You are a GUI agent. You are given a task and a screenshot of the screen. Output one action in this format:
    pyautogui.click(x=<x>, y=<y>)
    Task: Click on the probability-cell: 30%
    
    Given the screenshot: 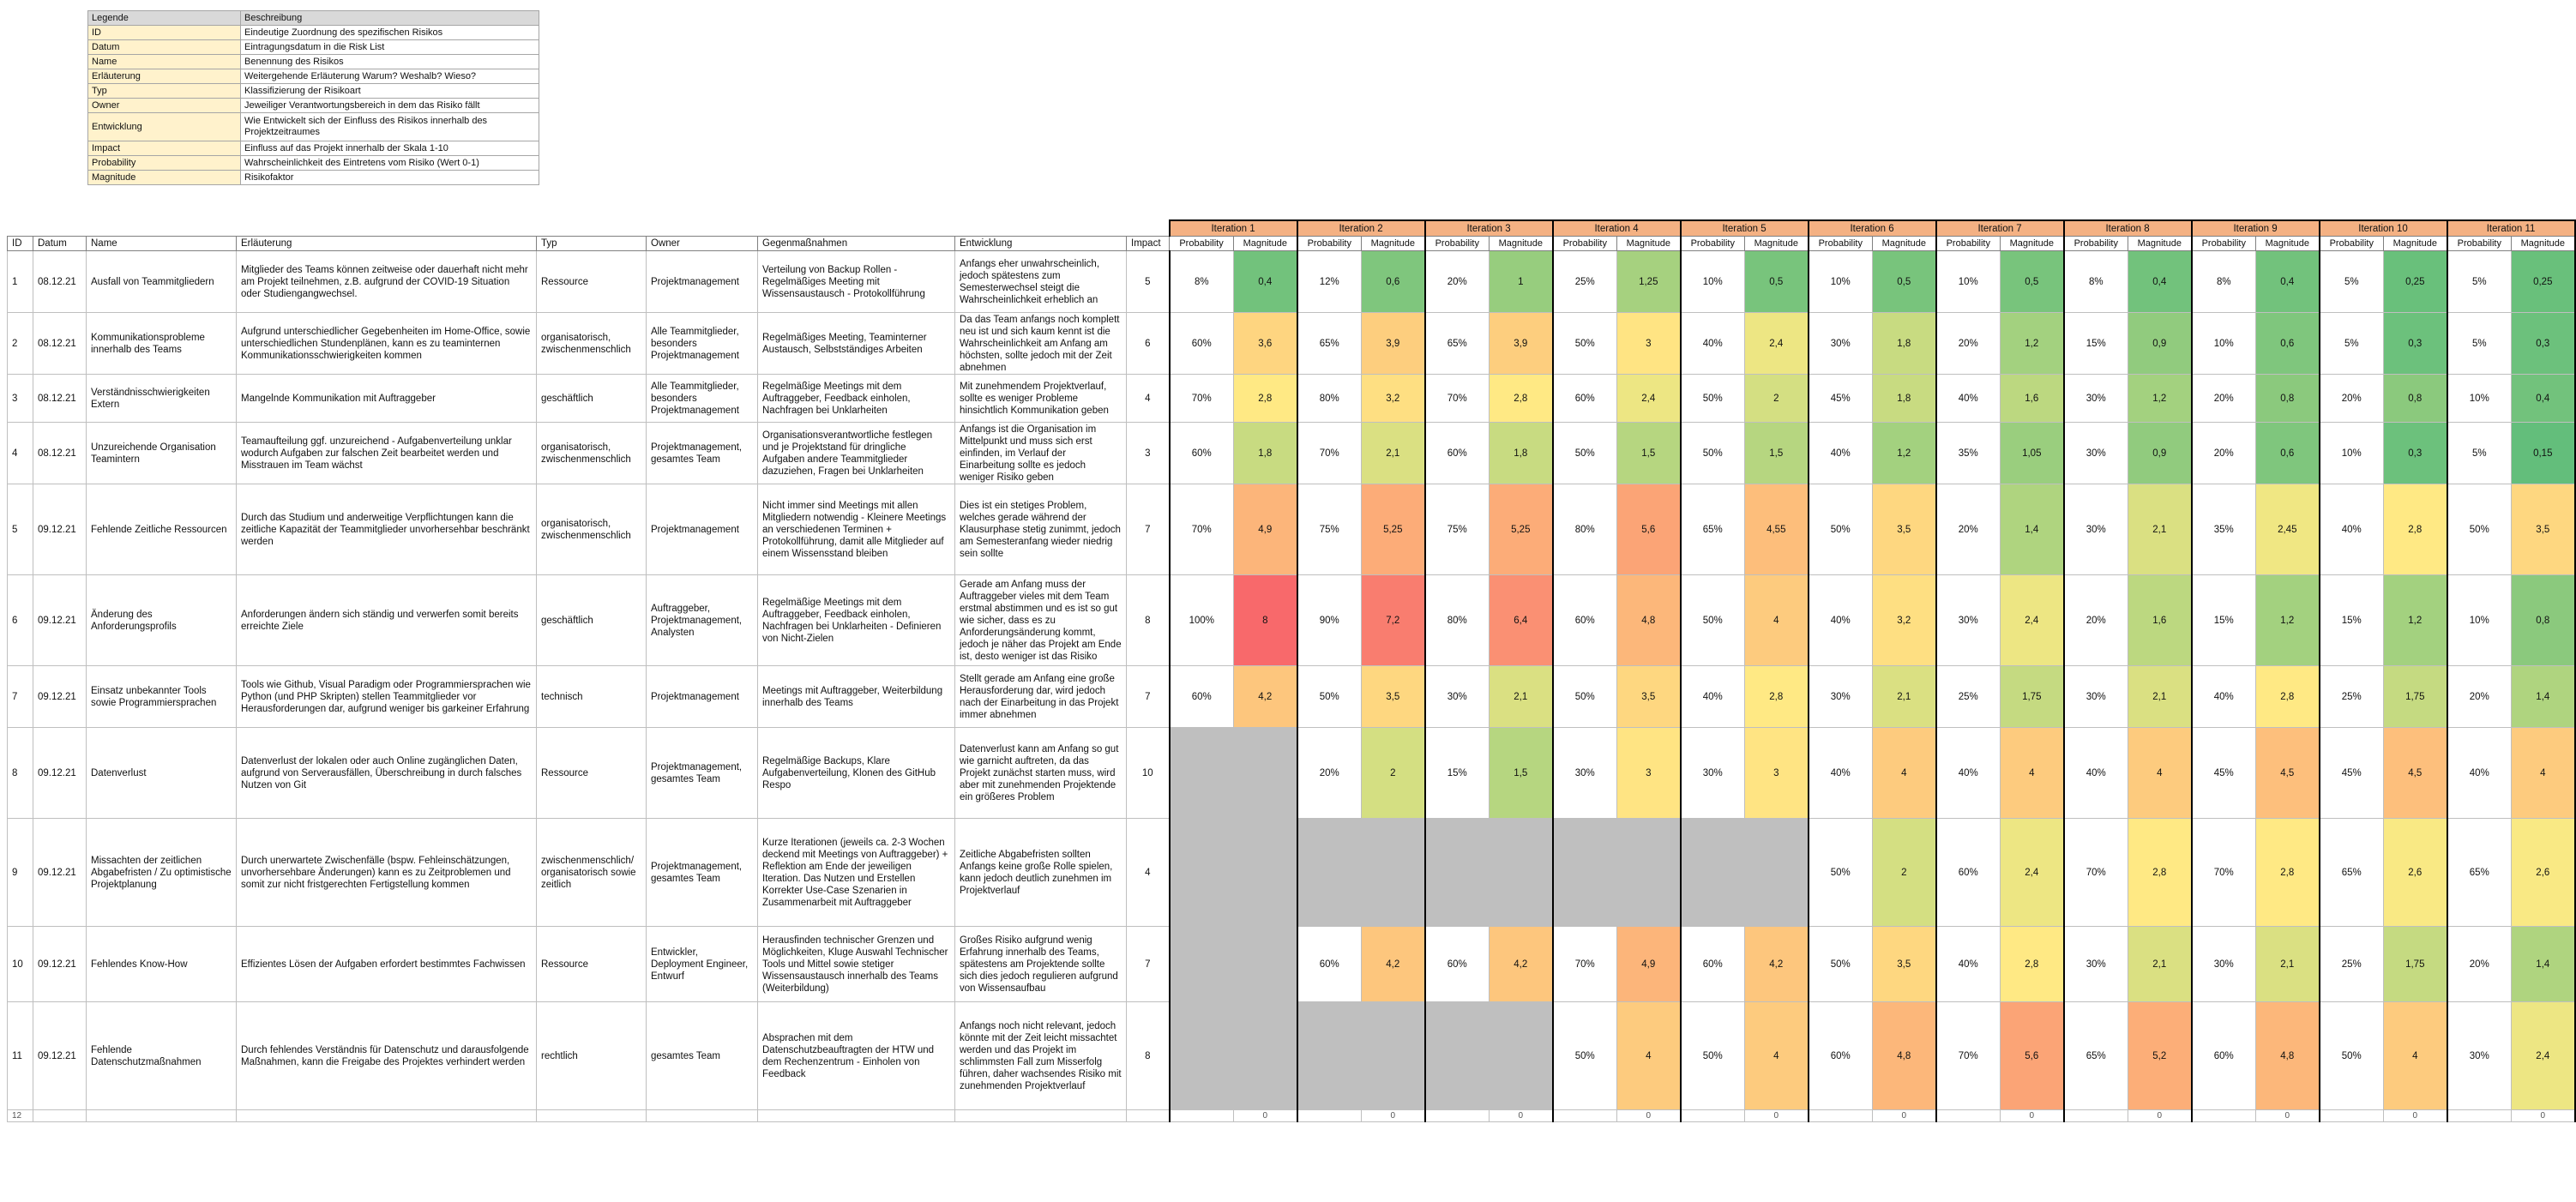 What is the action you would take?
    pyautogui.click(x=1841, y=344)
    